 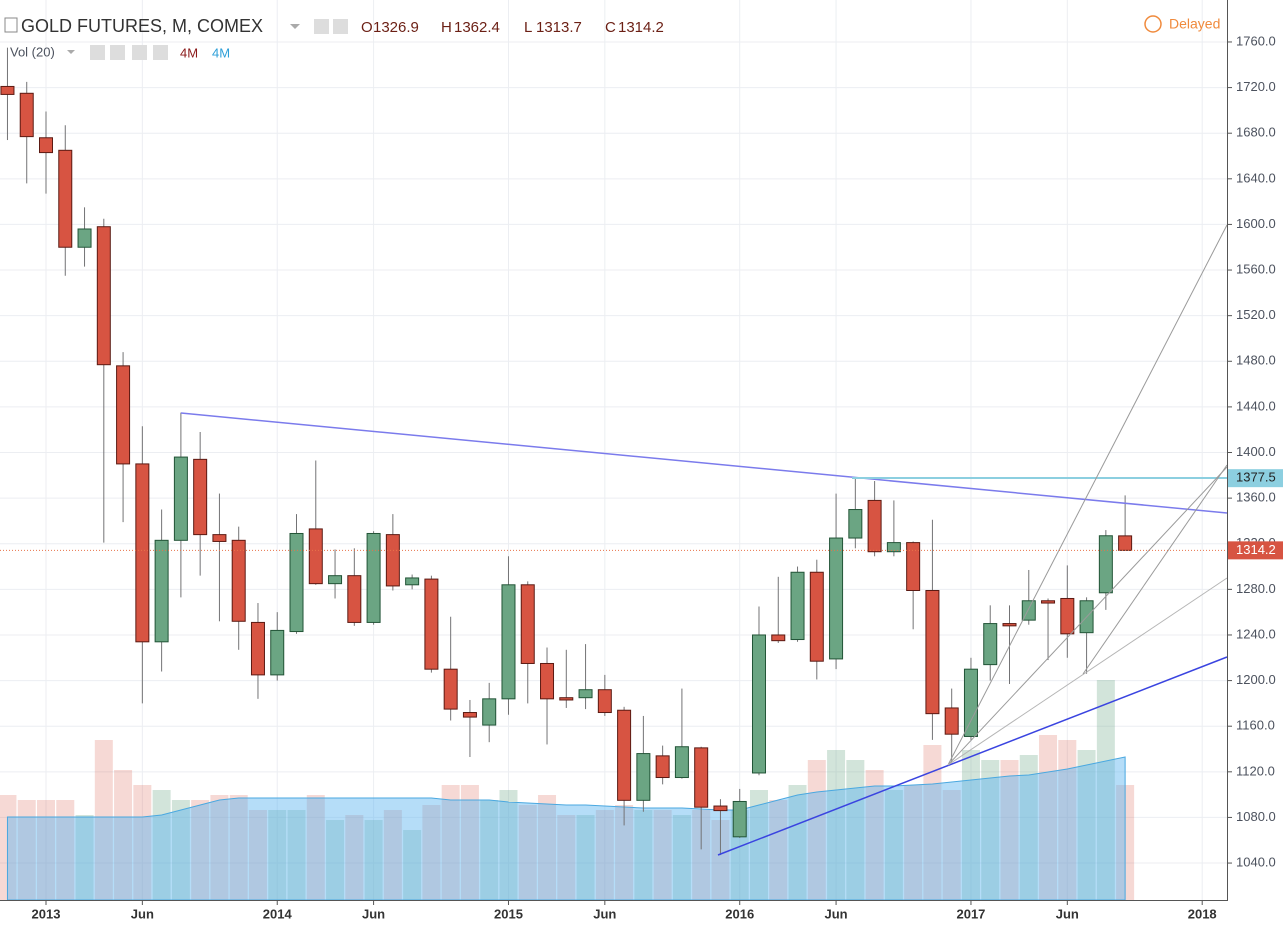 What do you see at coordinates (566, 828) in the screenshot?
I see `volume-ma-area` at bounding box center [566, 828].